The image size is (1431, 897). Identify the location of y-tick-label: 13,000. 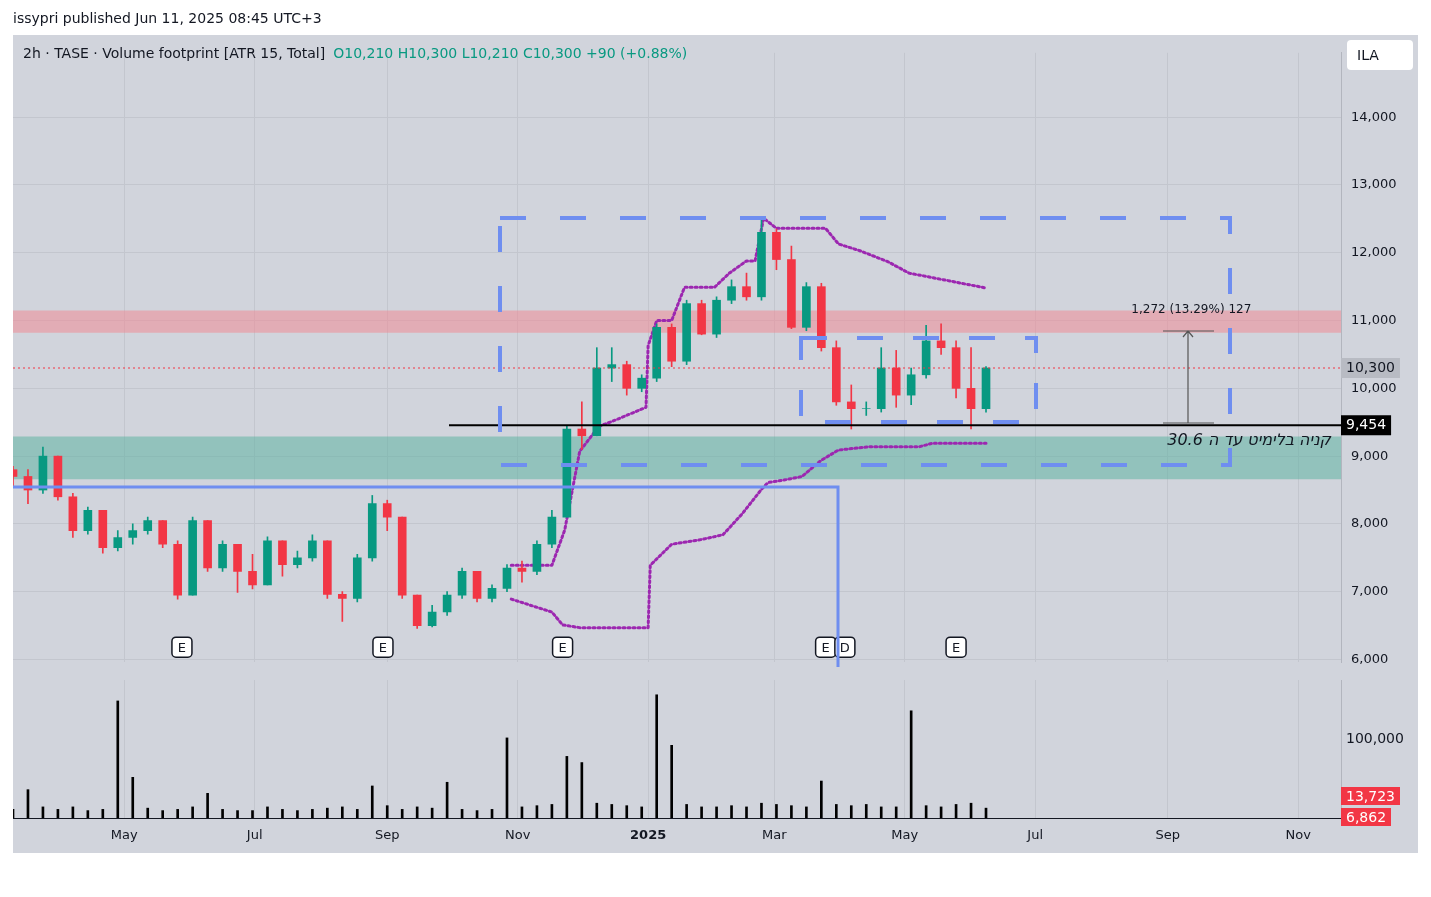
(1374, 184).